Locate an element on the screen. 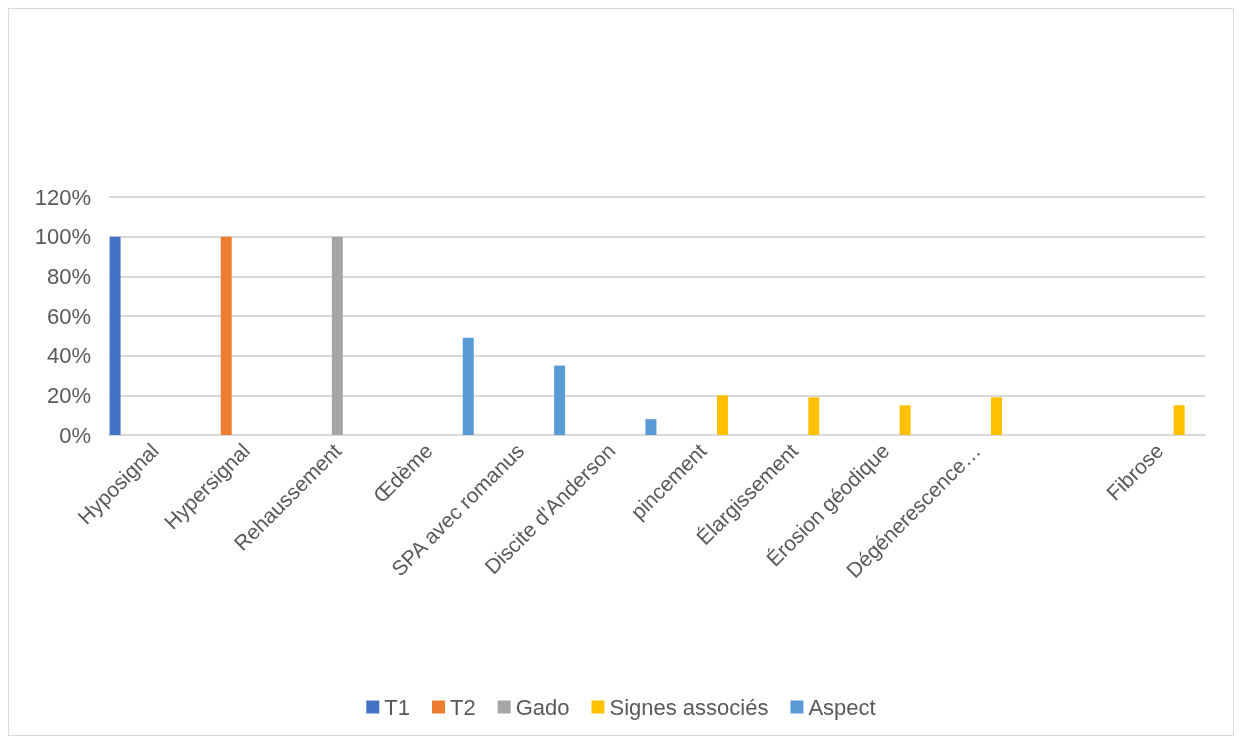 This screenshot has height=746, width=1244. legend-label: T1 is located at coordinates (397, 707).